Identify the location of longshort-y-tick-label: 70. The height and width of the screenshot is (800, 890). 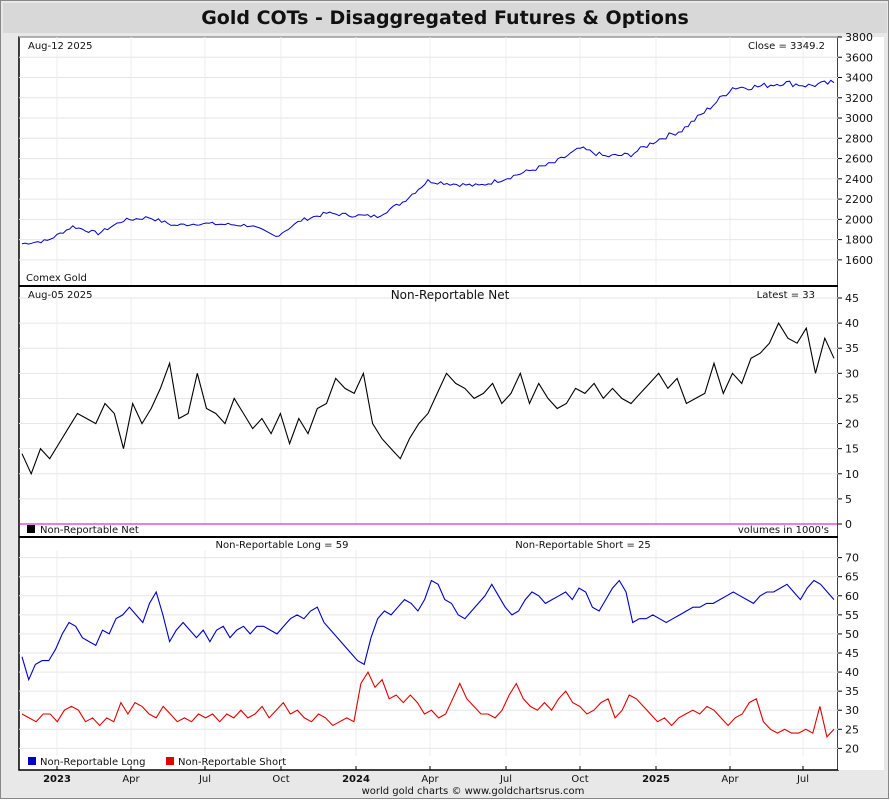
(852, 558).